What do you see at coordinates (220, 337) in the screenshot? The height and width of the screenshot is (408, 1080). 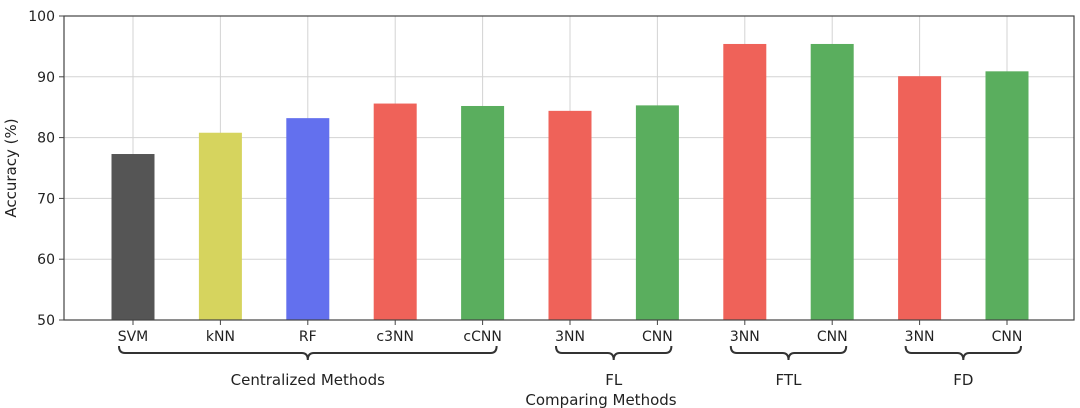 I see `x-tick-label: kNN` at bounding box center [220, 337].